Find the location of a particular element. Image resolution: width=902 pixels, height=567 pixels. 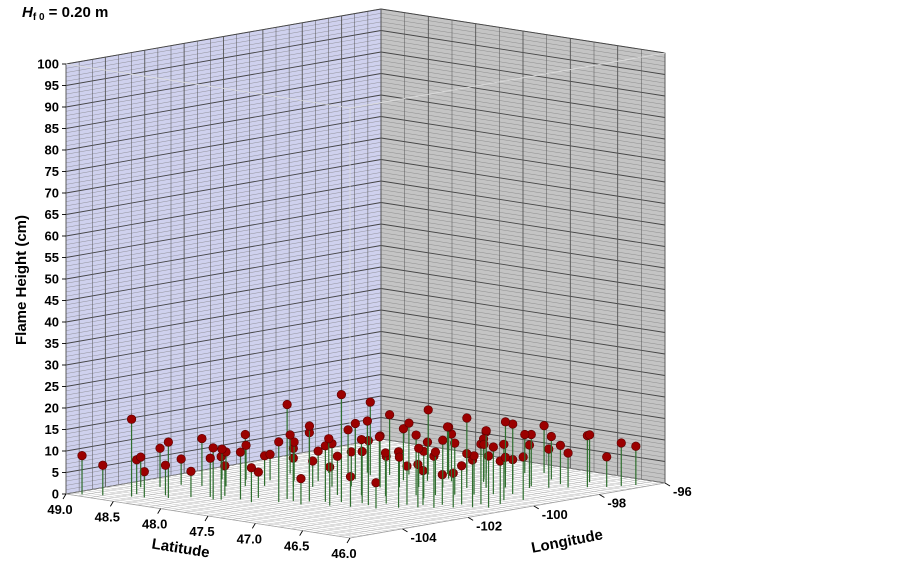

lon-tick-label: -98 is located at coordinates (616, 502).